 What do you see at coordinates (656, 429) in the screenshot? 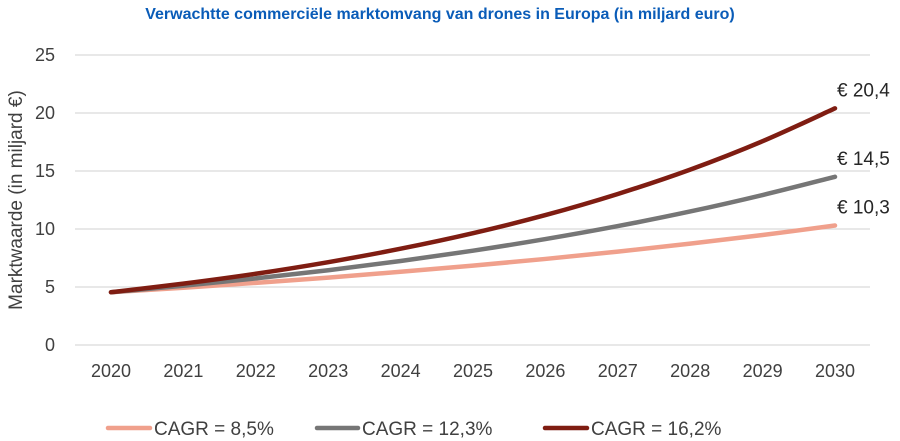
I see `legend-label: CAGR = 16,2%` at bounding box center [656, 429].